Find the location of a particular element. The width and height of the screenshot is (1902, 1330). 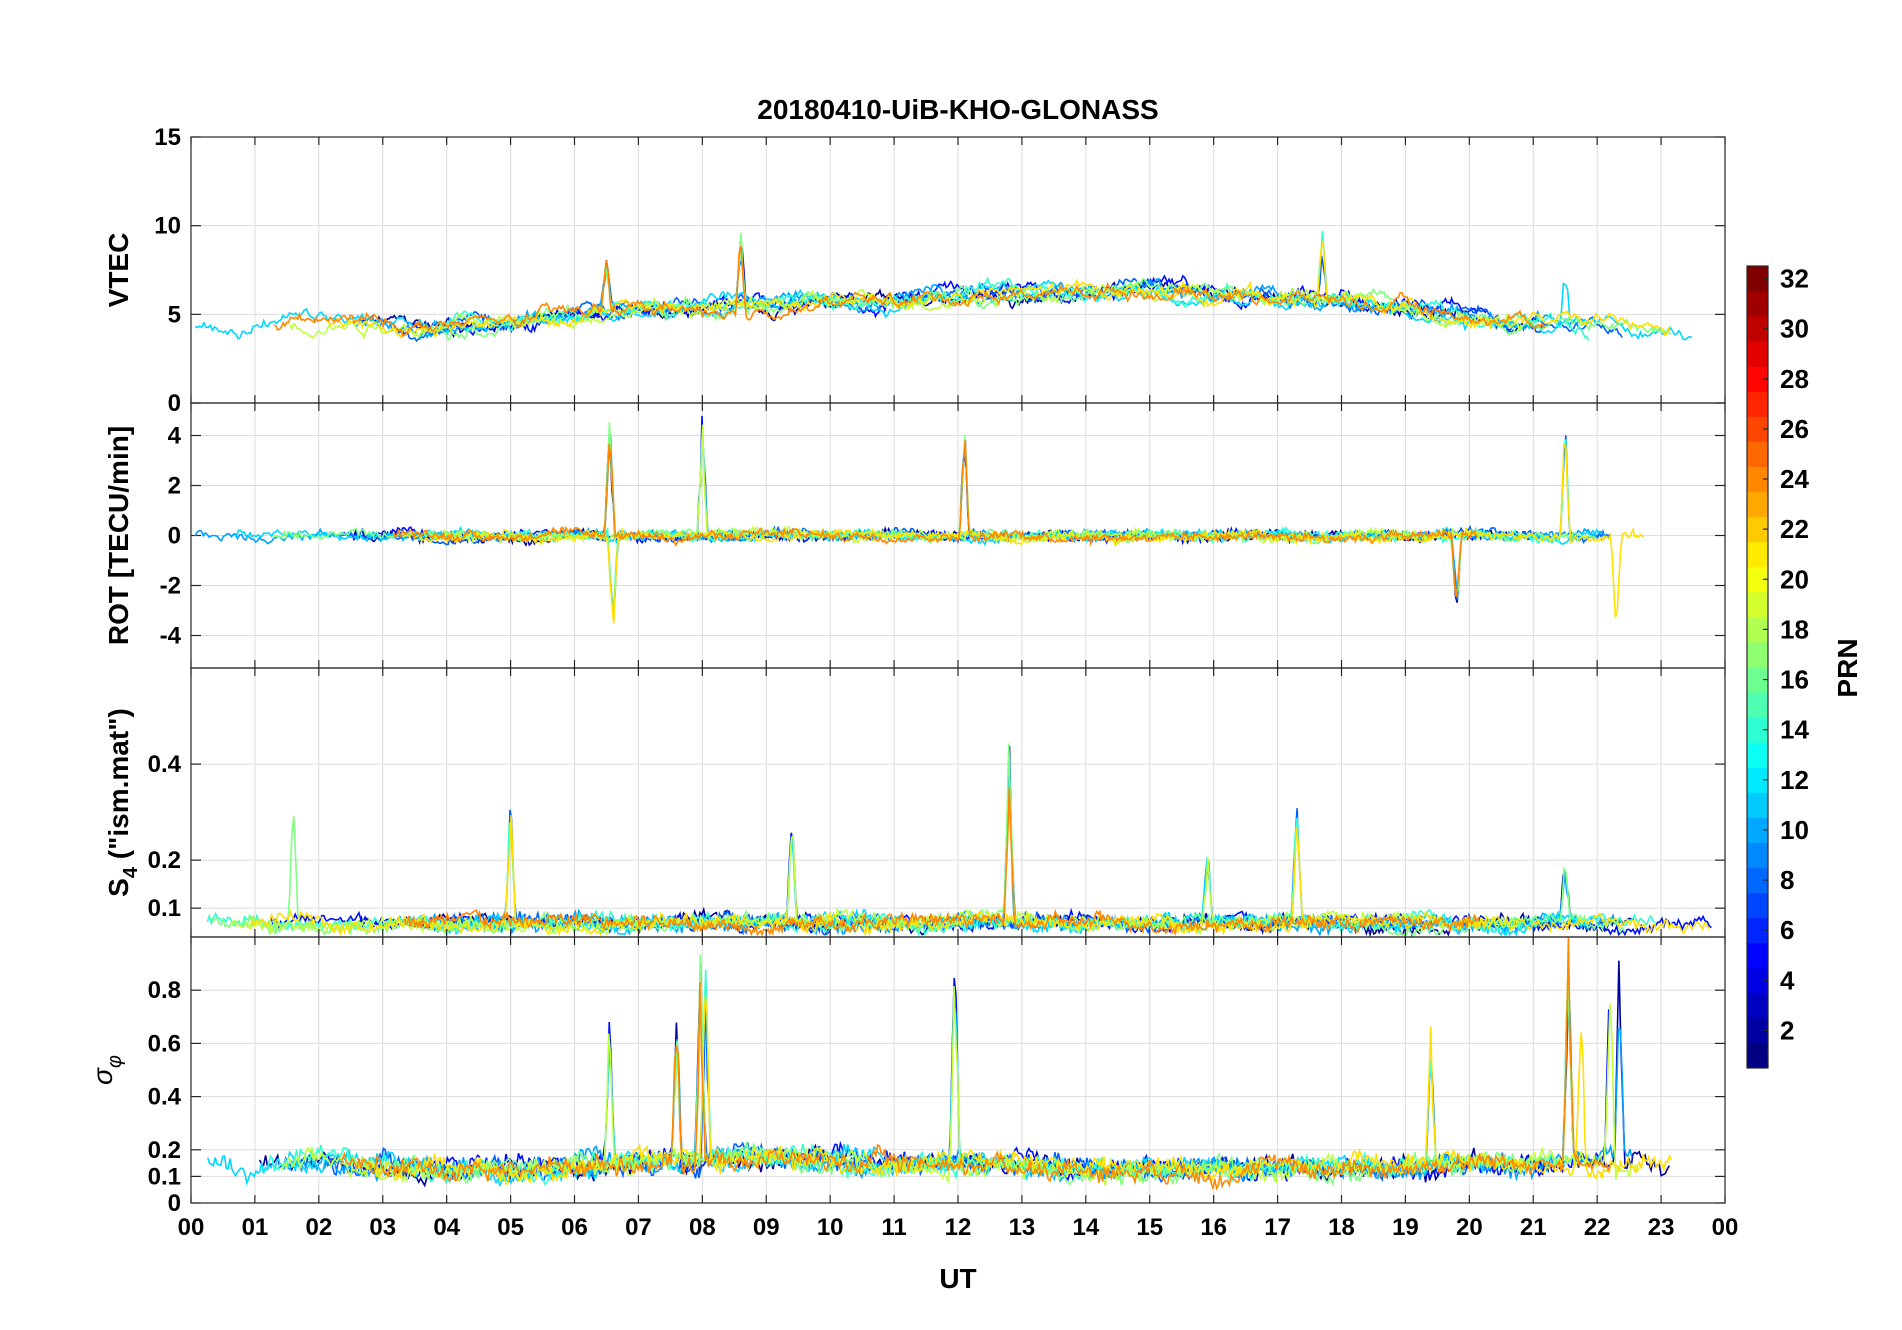

colorbar-tick-label: 22 is located at coordinates (1794, 529).